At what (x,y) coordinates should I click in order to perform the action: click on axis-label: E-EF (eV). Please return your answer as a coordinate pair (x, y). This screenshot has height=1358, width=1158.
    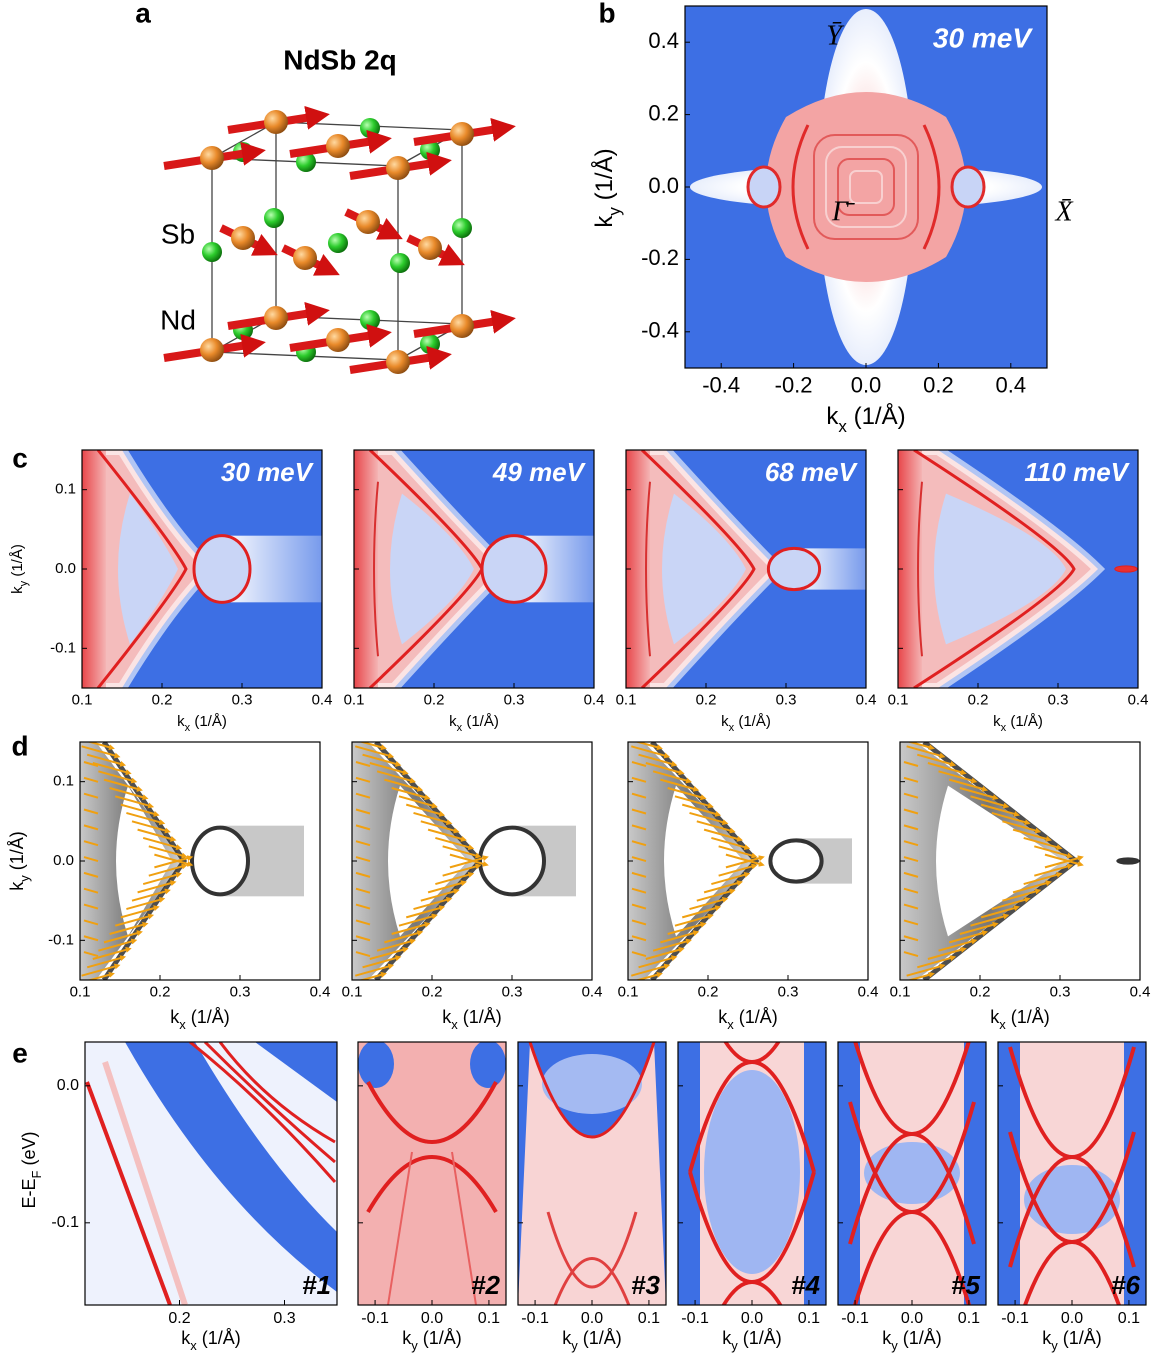
    Looking at the image, I should click on (31, 1170).